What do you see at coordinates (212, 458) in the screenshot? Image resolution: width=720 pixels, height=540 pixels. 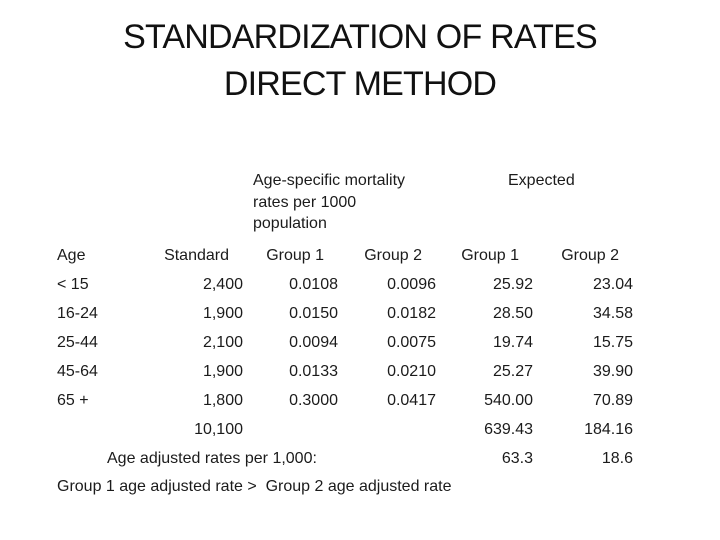 I see `age-adjusted-rates-label: Age adjusted rates per 1,000:` at bounding box center [212, 458].